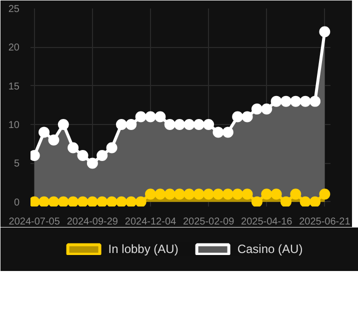  I want to click on y-tick-label: 0, so click(17, 202).